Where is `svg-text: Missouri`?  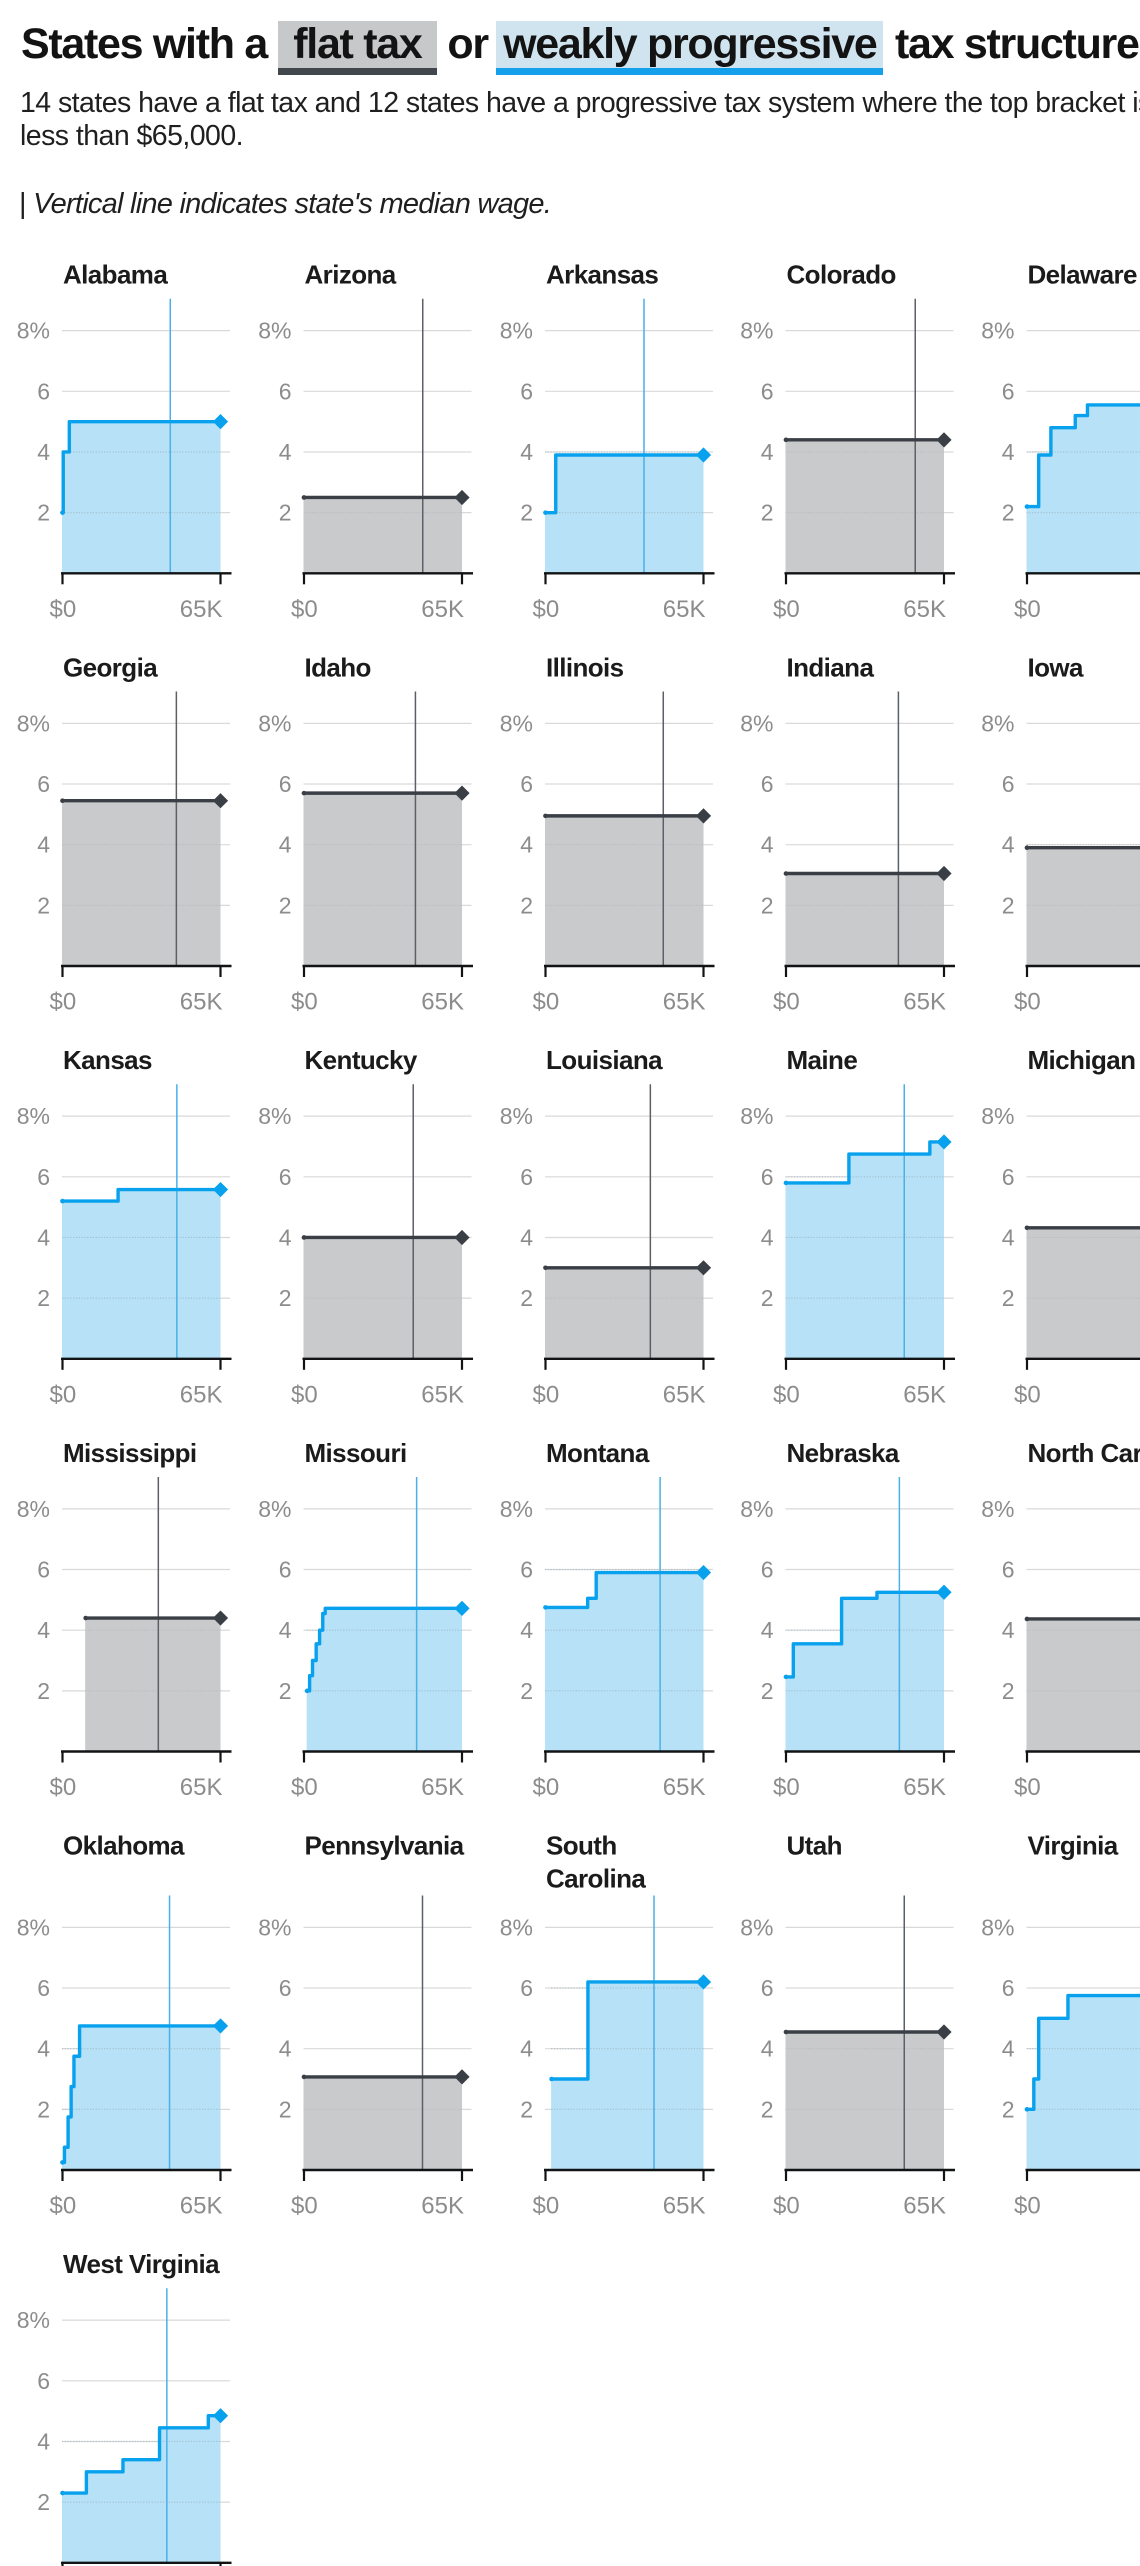 svg-text: Missouri is located at coordinates (356, 1453).